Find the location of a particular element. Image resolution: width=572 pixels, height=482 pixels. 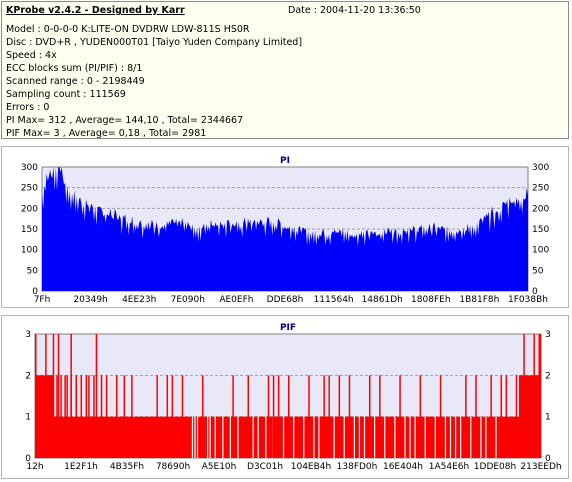

x-tick-label: AE0EFh is located at coordinates (236, 300).